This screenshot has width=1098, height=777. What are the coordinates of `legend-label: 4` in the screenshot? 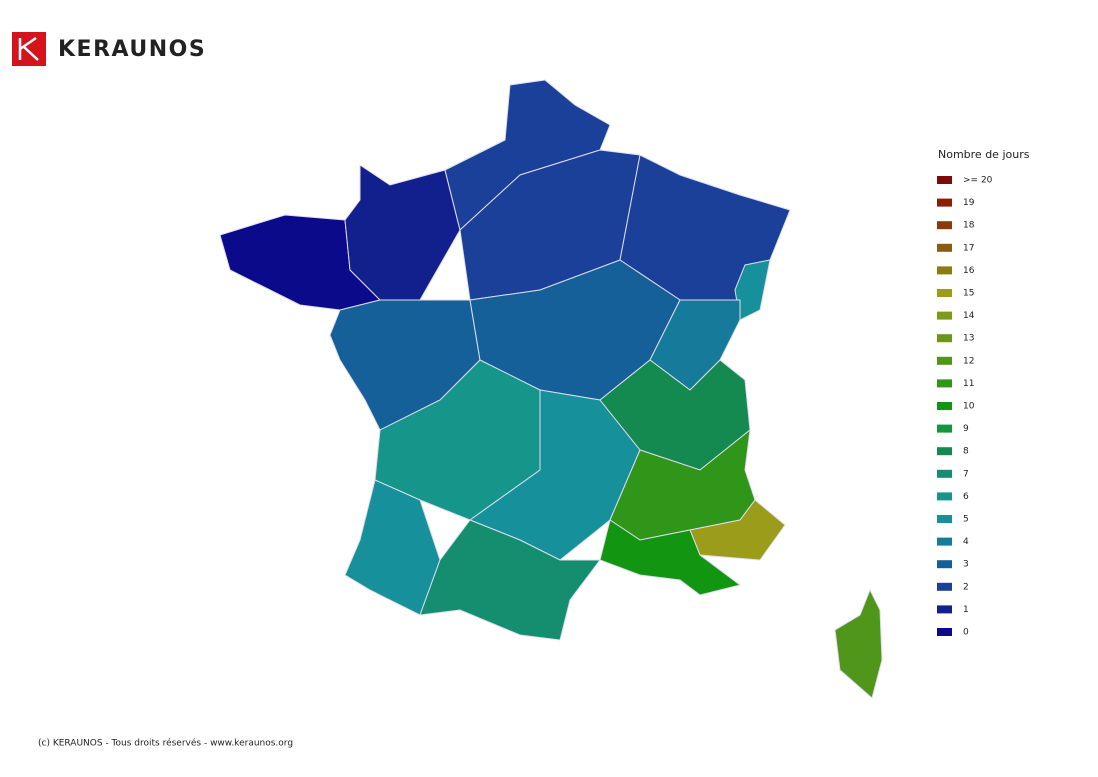 It's located at (966, 542).